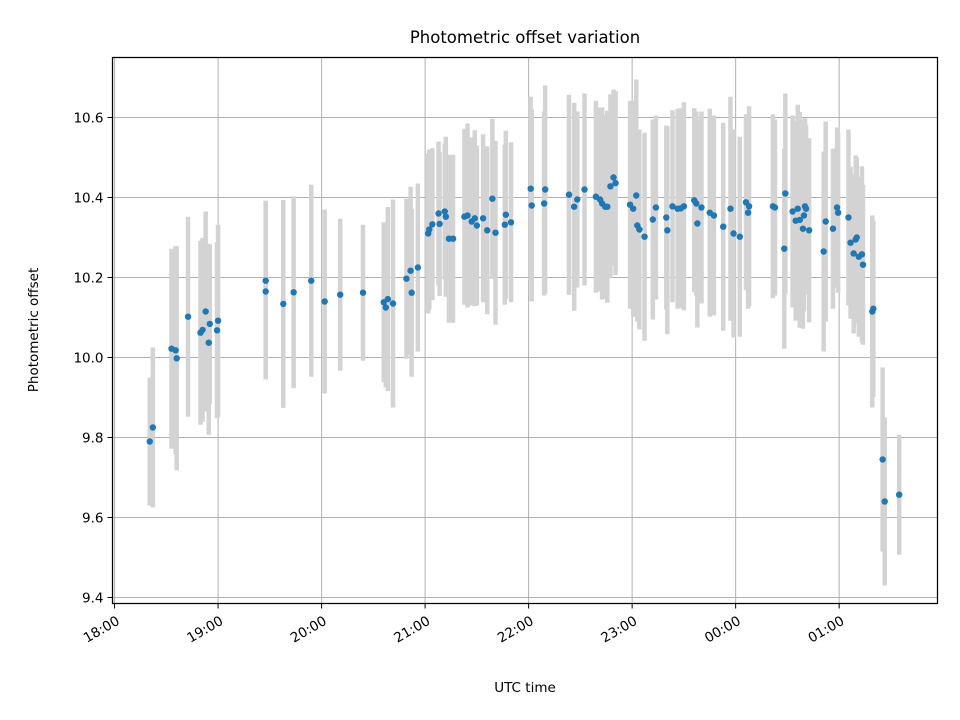  I want to click on y-tick-label: 10.2, so click(88, 279).